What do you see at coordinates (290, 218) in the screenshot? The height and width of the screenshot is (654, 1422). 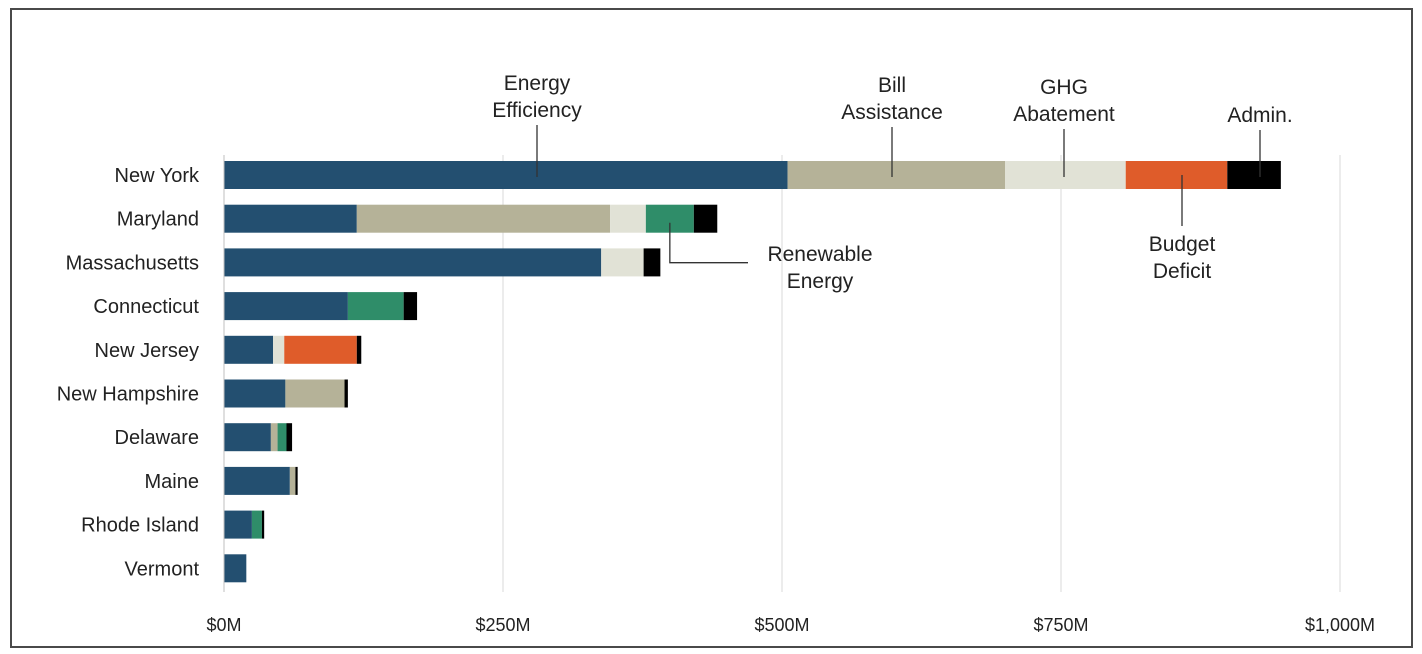 I see `bar-maryland-energy-efficiency` at bounding box center [290, 218].